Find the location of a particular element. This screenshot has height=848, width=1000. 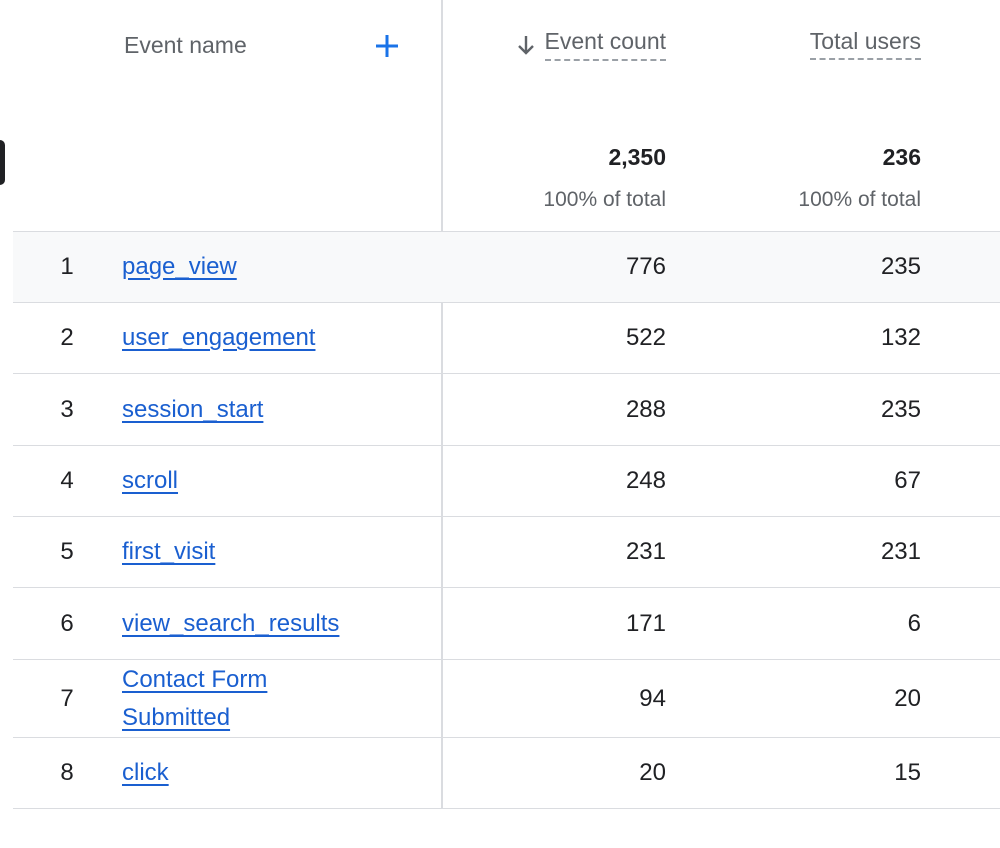

table-row: 6 view_search_results 171 6 is located at coordinates (506, 624).